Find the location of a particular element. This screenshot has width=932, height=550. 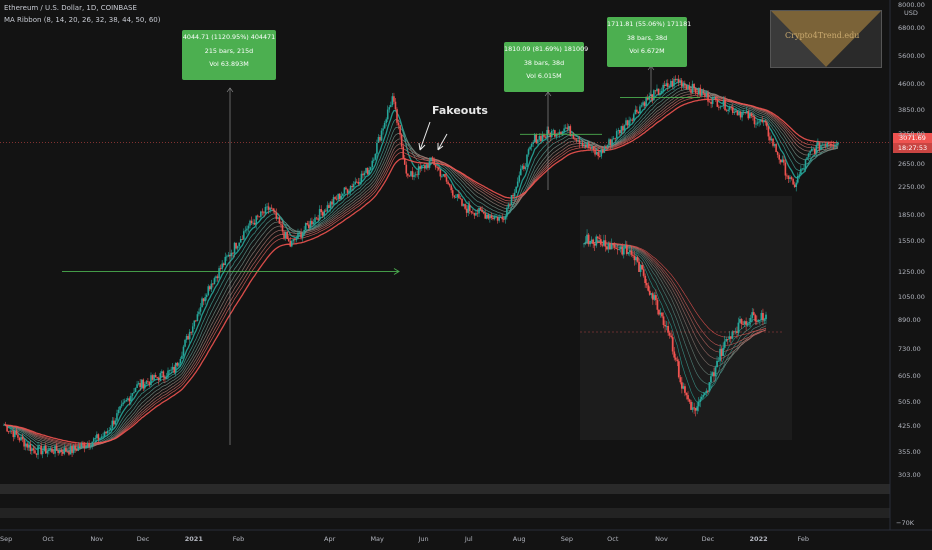

measure-box-1-line1: 4044.71 (1120.95%) 404471 is located at coordinates (229, 37).